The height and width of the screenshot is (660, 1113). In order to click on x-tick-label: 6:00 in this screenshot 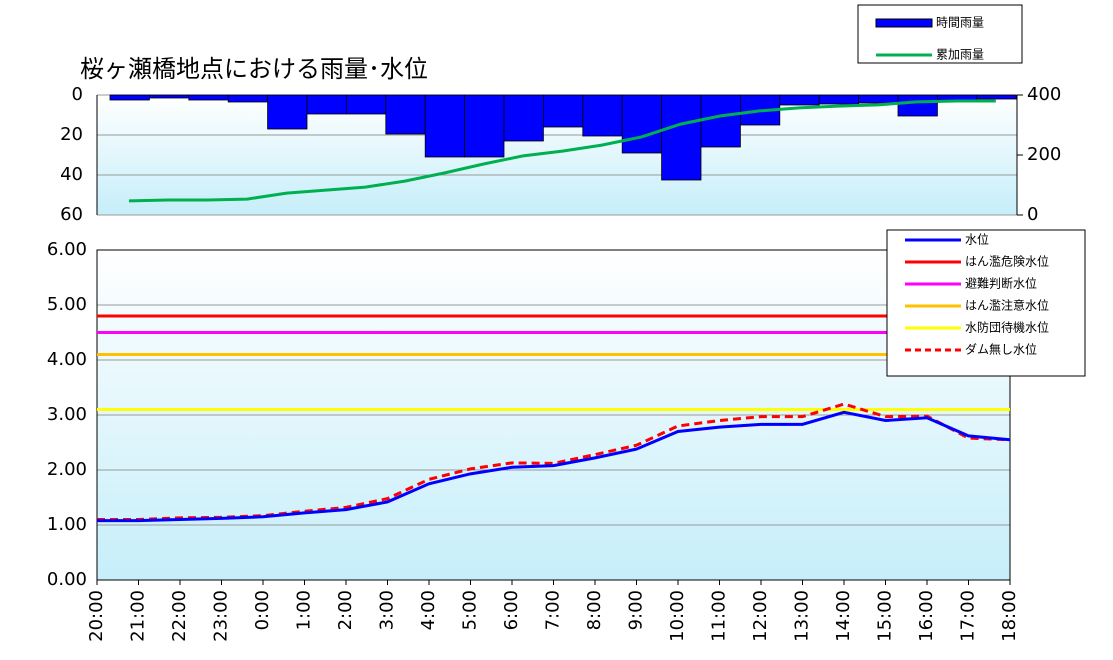, I will do `click(511, 610)`.